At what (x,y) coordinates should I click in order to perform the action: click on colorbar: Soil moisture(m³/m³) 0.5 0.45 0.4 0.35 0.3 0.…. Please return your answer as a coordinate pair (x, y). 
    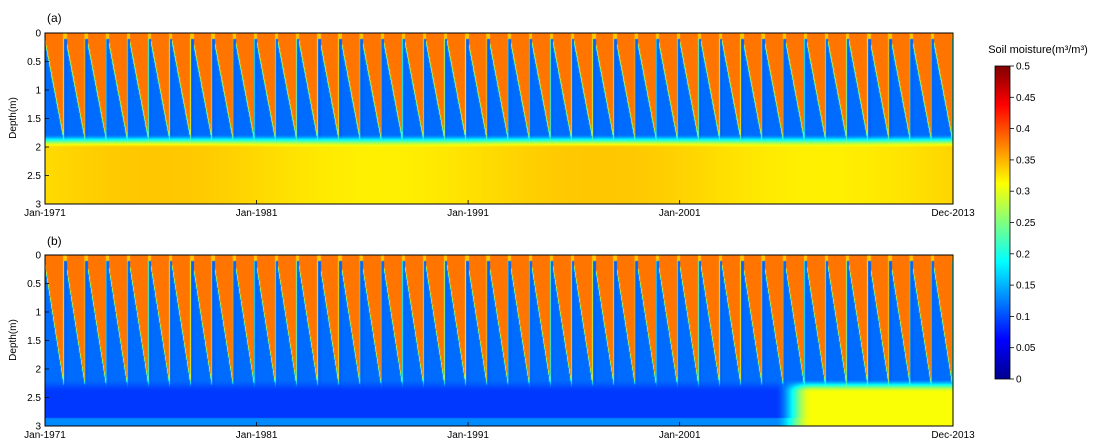
    Looking at the image, I should click on (1038, 215).